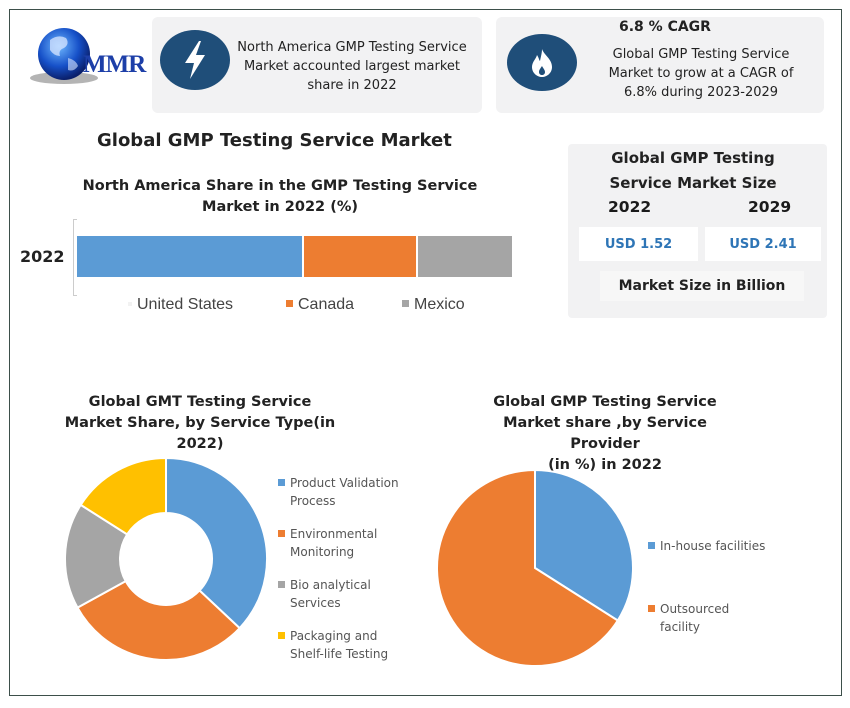  What do you see at coordinates (123, 496) in the screenshot?
I see `slice-packaging-and-shelf-life-testing` at bounding box center [123, 496].